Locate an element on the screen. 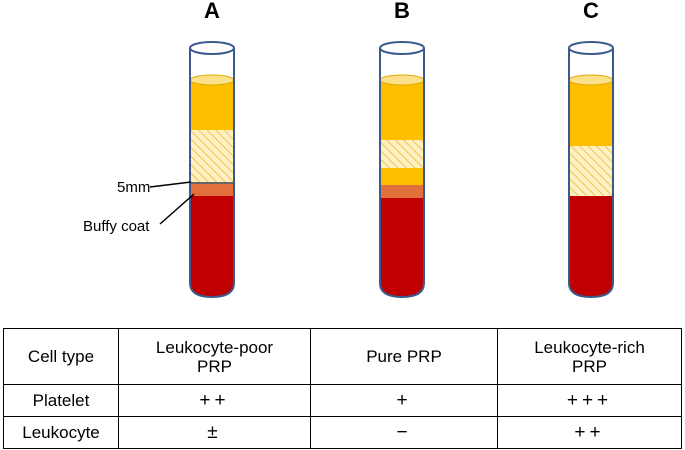 This screenshot has width=685, height=450. header-cell: Leukocyte-rich PRP is located at coordinates (589, 356).